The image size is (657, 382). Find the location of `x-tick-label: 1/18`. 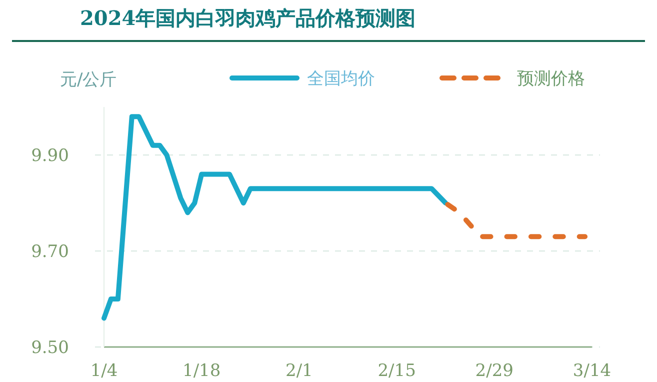

x-tick-label: 1/18 is located at coordinates (201, 371).